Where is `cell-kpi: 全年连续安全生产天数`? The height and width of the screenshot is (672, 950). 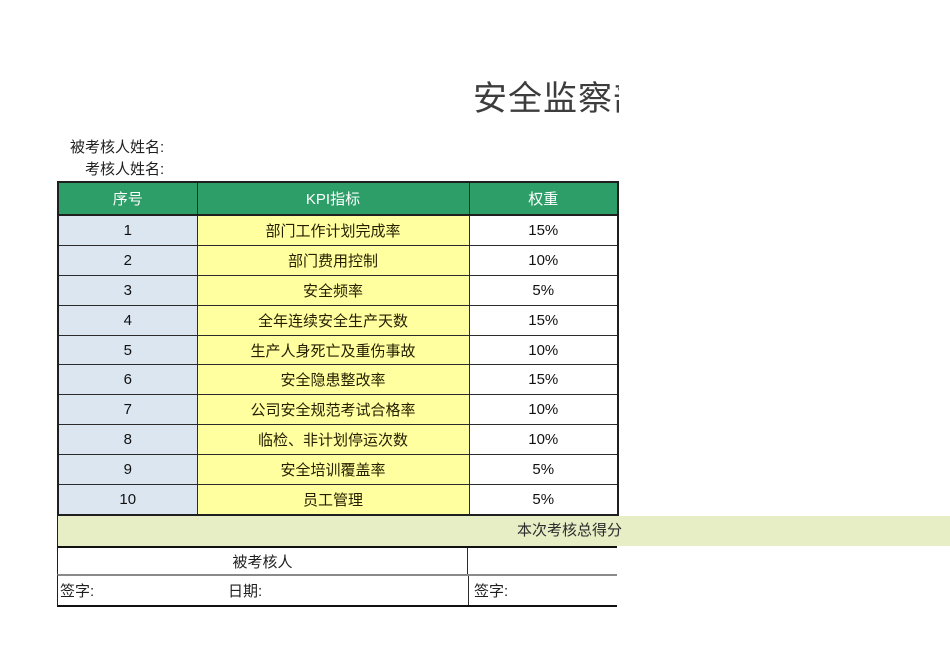 cell-kpi: 全年连续安全生产天数 is located at coordinates (333, 320).